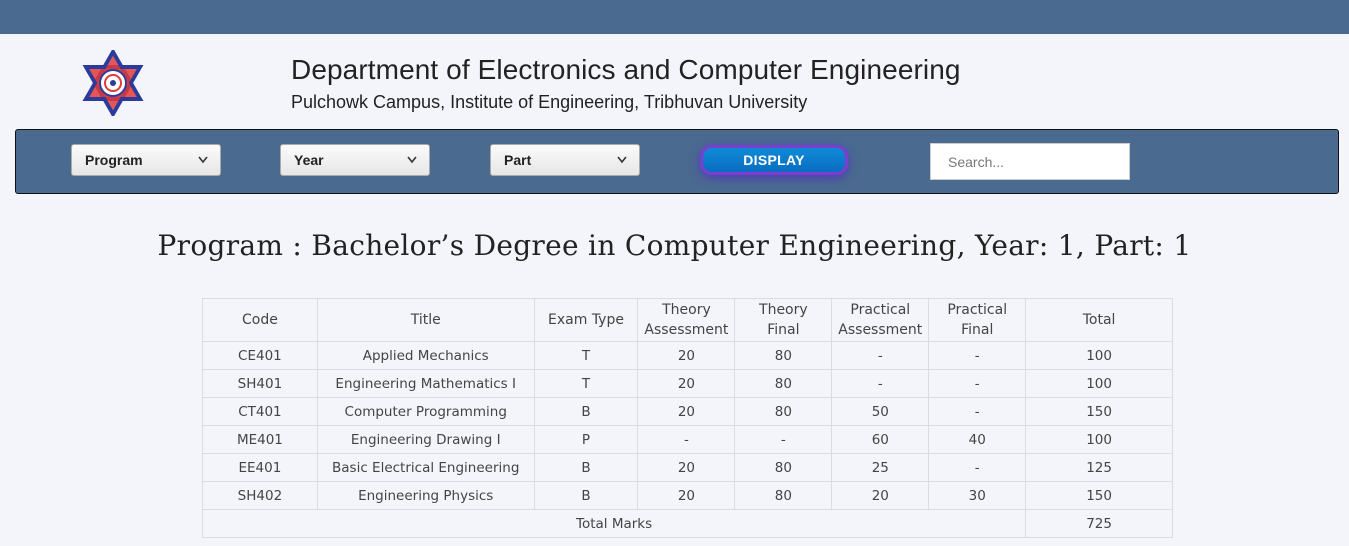 The height and width of the screenshot is (546, 1349). What do you see at coordinates (260, 439) in the screenshot?
I see `table-cell: ME401` at bounding box center [260, 439].